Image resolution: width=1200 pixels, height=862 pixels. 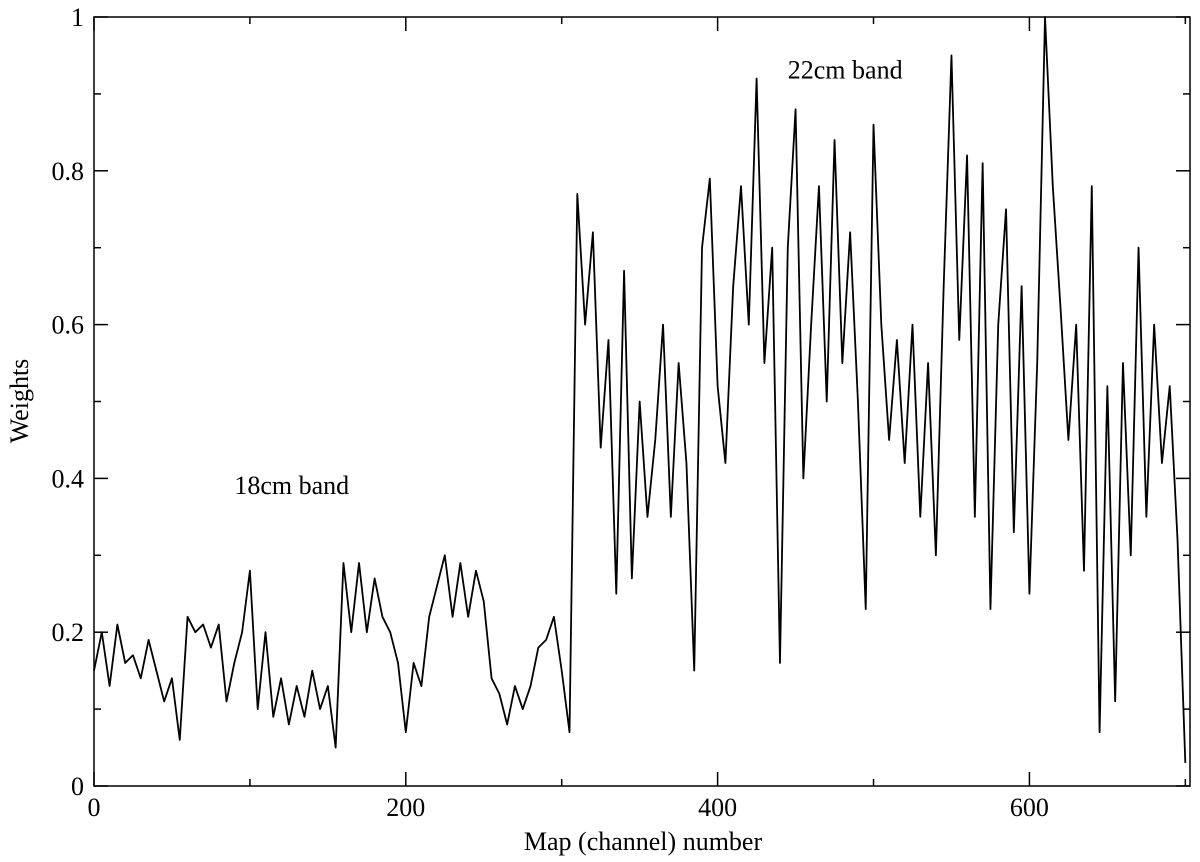 What do you see at coordinates (77, 17) in the screenshot?
I see `y-tick-label: 1` at bounding box center [77, 17].